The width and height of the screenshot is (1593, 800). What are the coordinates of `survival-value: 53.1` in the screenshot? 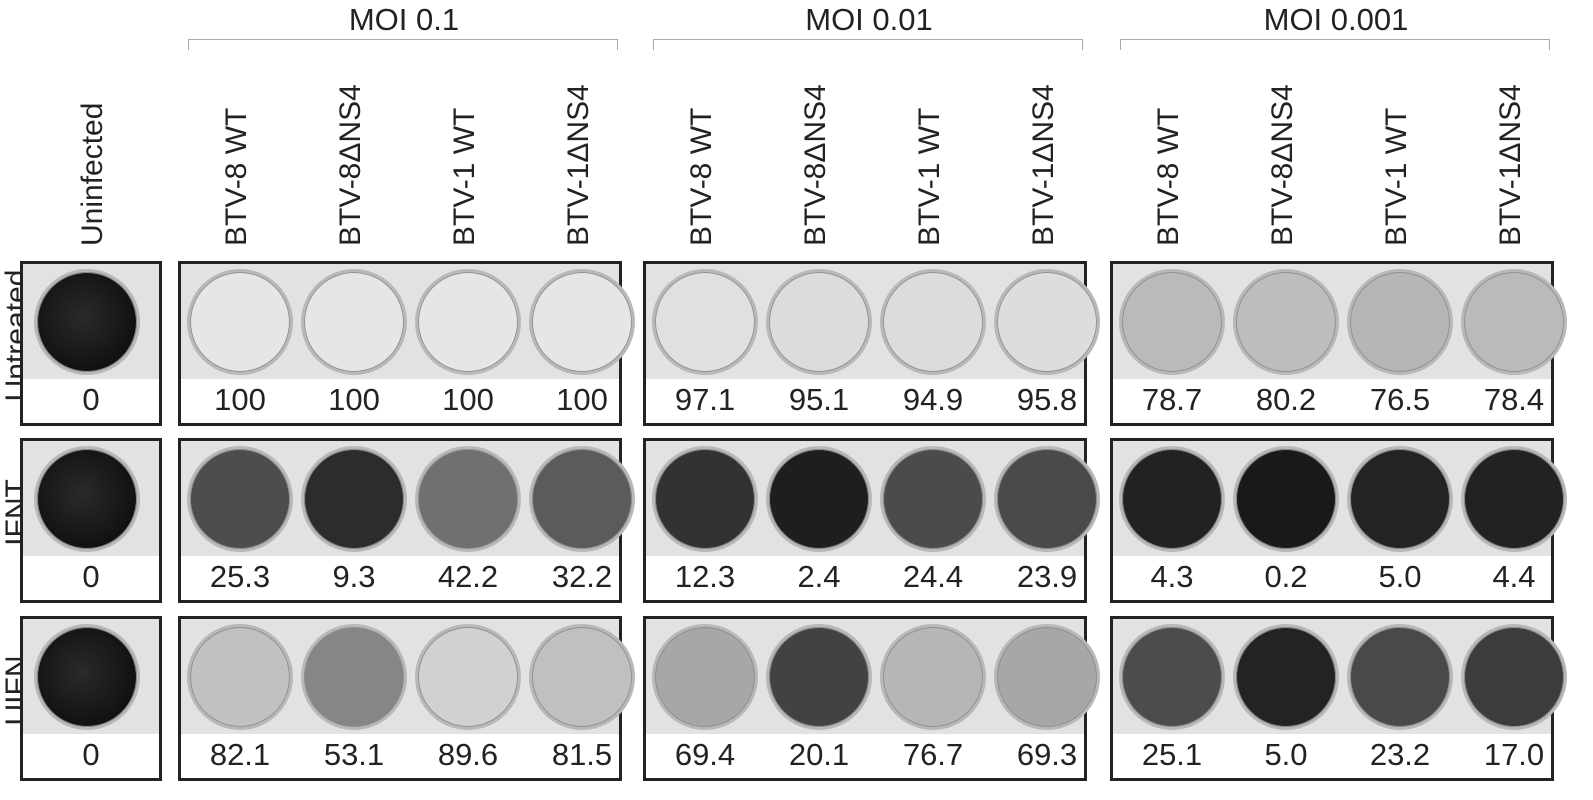 It's located at (354, 754).